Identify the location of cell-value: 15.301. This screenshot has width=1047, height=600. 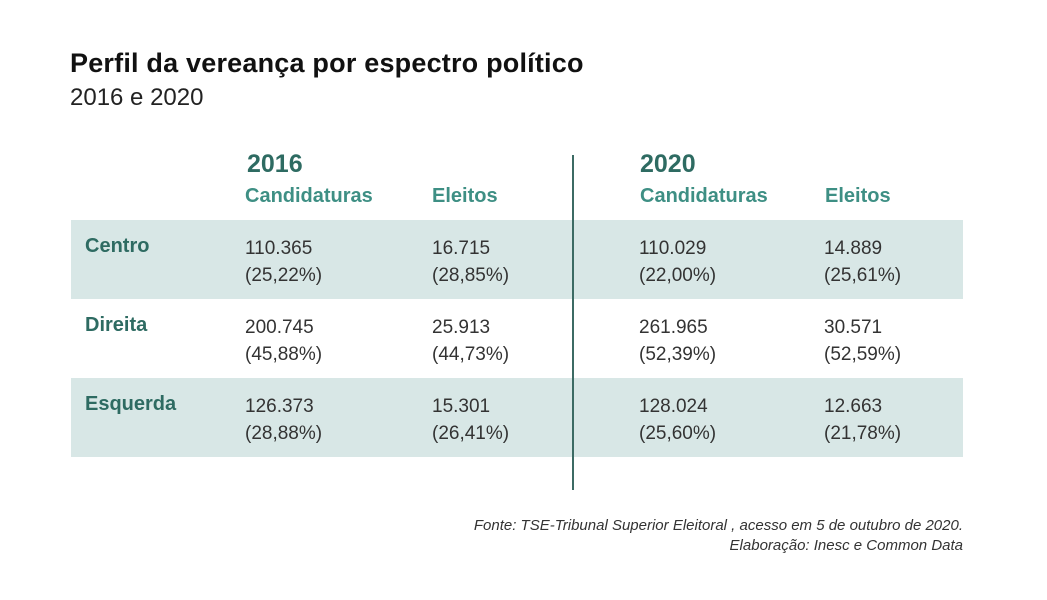
(461, 406).